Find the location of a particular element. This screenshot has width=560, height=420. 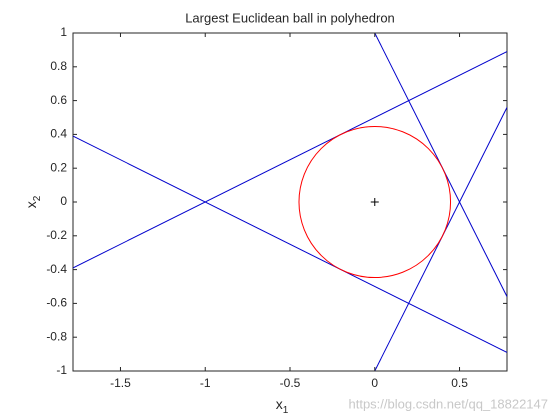

y-tick-label: -0.8 is located at coordinates (56, 336).